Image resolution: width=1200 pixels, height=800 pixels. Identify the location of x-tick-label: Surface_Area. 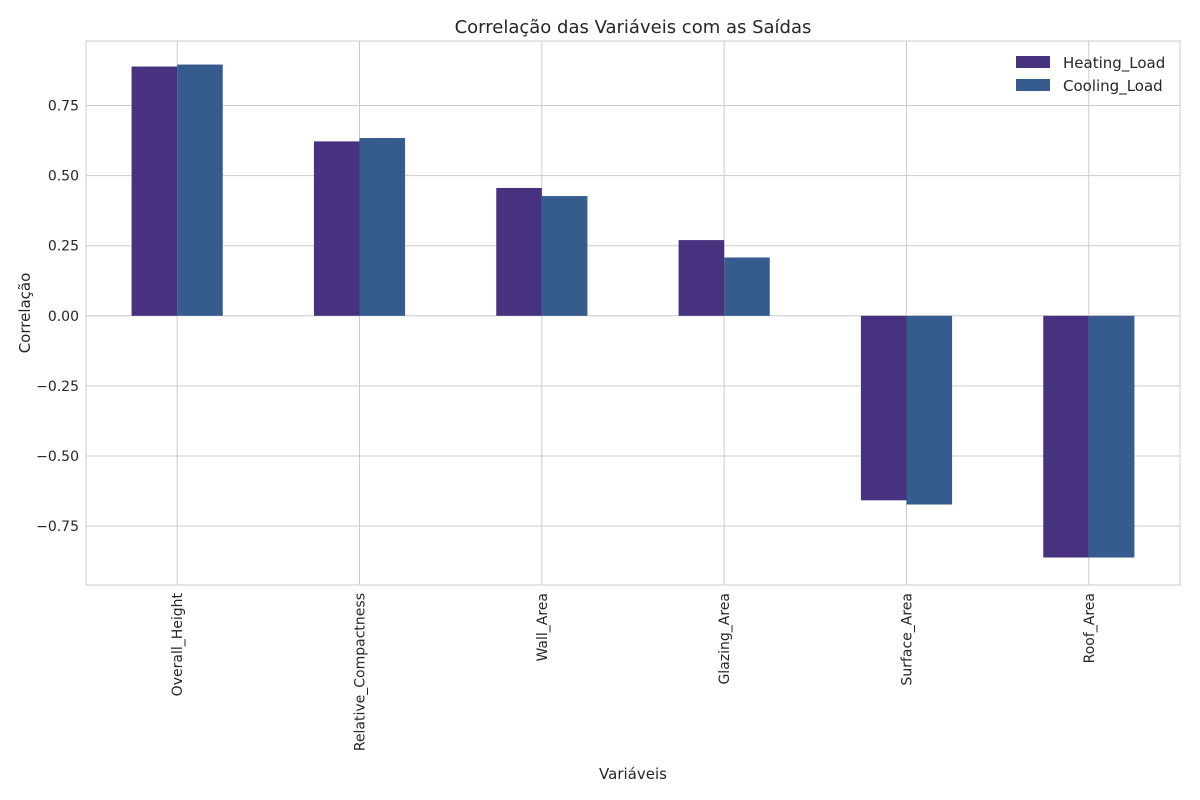
(908, 639).